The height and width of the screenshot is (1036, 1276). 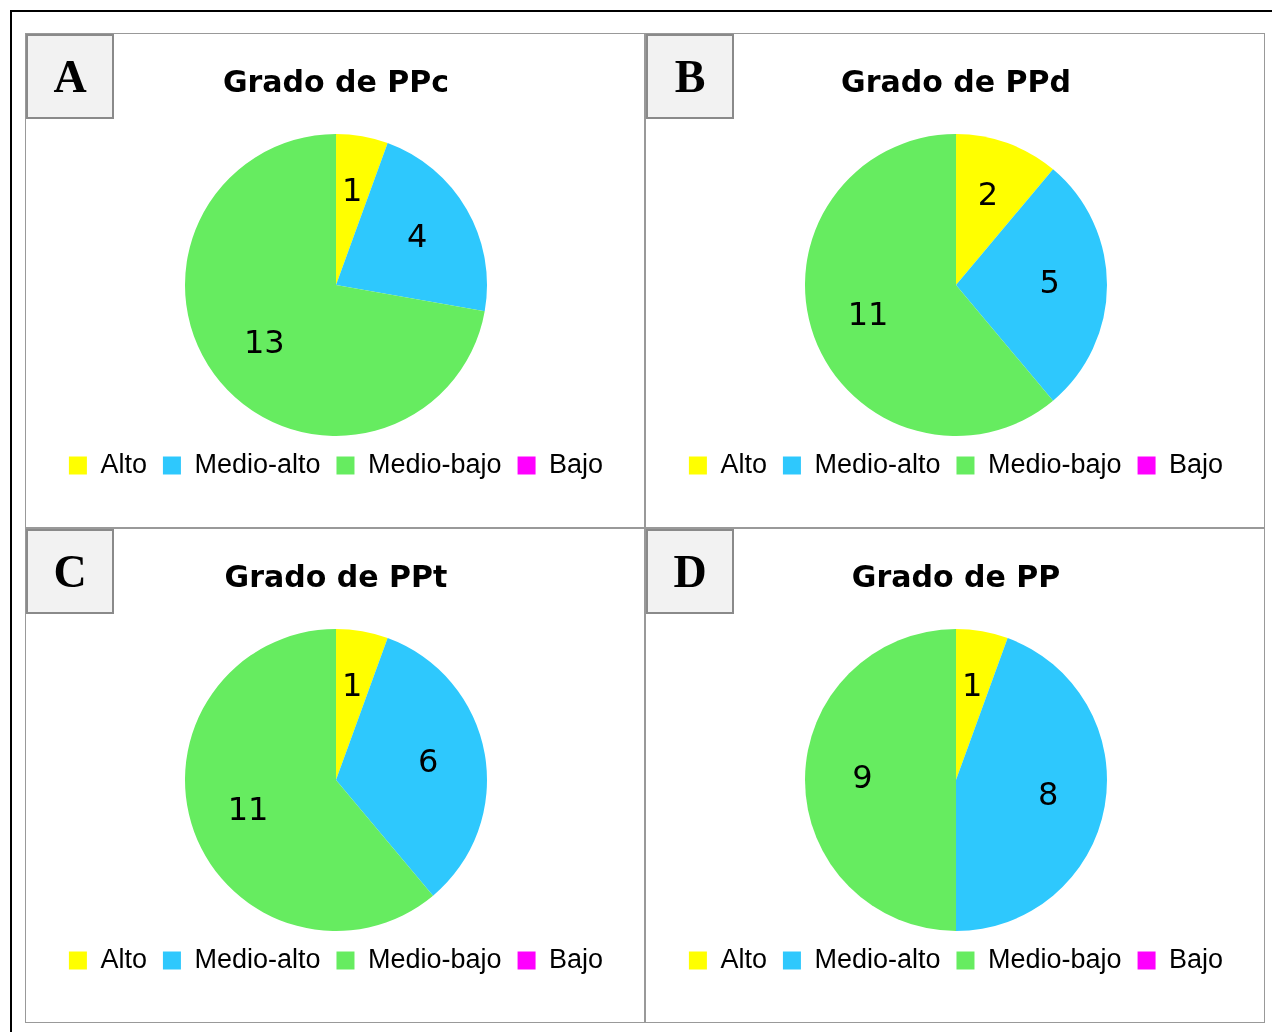 I want to click on text: B, so click(x=690, y=76).